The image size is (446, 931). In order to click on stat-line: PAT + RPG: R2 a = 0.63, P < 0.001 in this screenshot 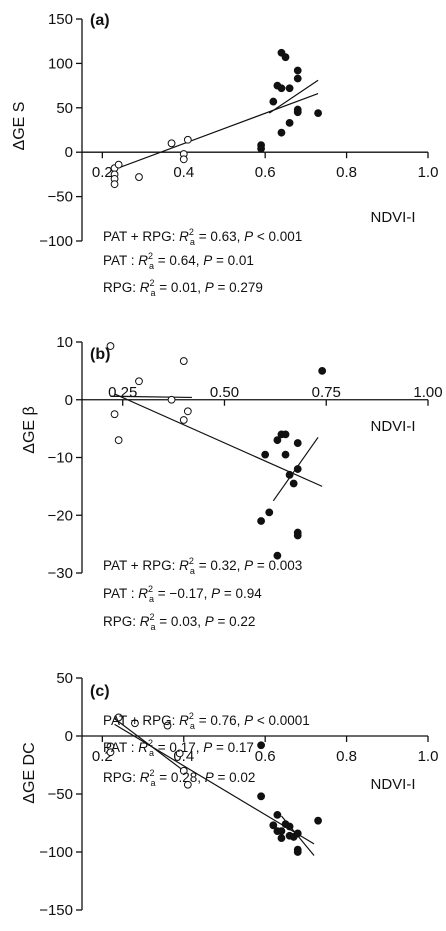, I will do `click(202, 237)`.